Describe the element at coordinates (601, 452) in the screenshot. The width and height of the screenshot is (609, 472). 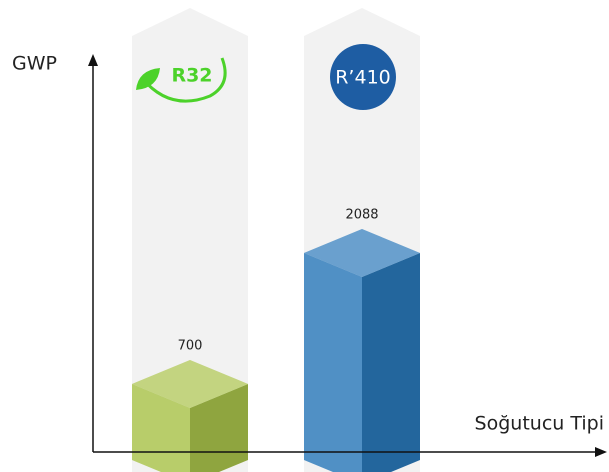
I see `x-axis-arrow` at that location.